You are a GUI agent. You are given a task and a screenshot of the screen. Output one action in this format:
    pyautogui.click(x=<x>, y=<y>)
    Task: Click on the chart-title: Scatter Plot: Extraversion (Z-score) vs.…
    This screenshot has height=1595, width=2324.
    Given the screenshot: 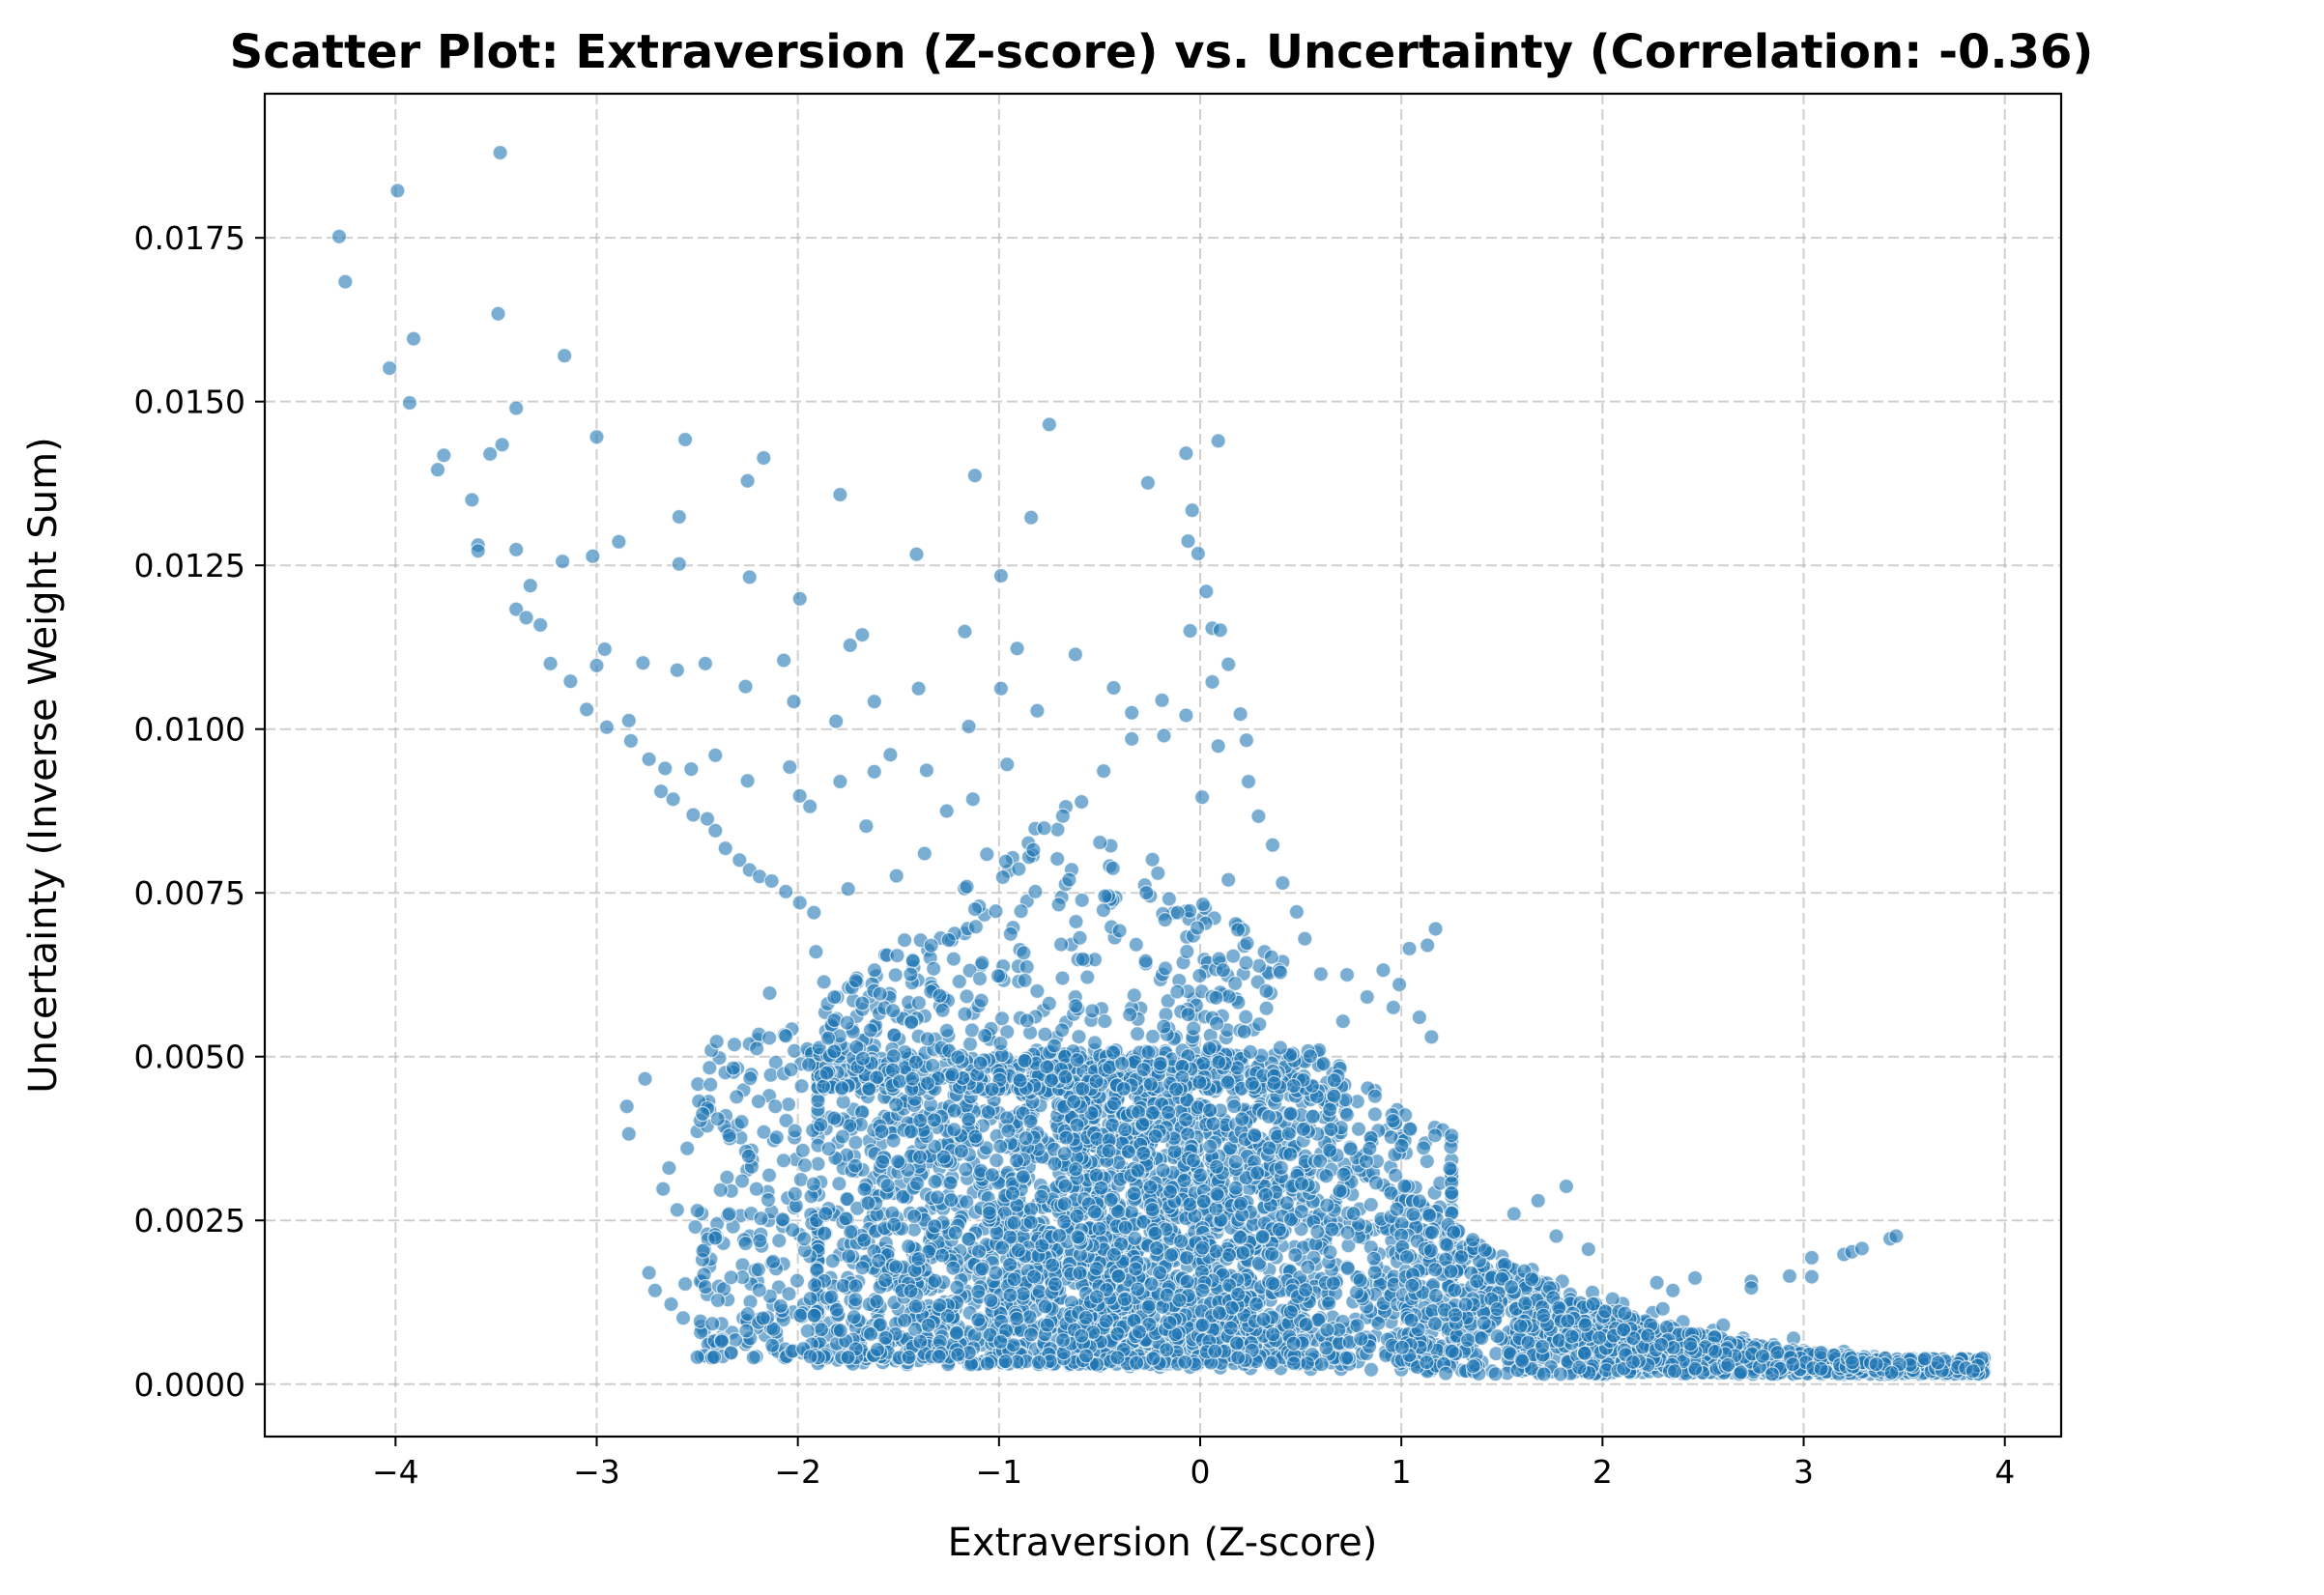 What is the action you would take?
    pyautogui.click(x=1162, y=52)
    